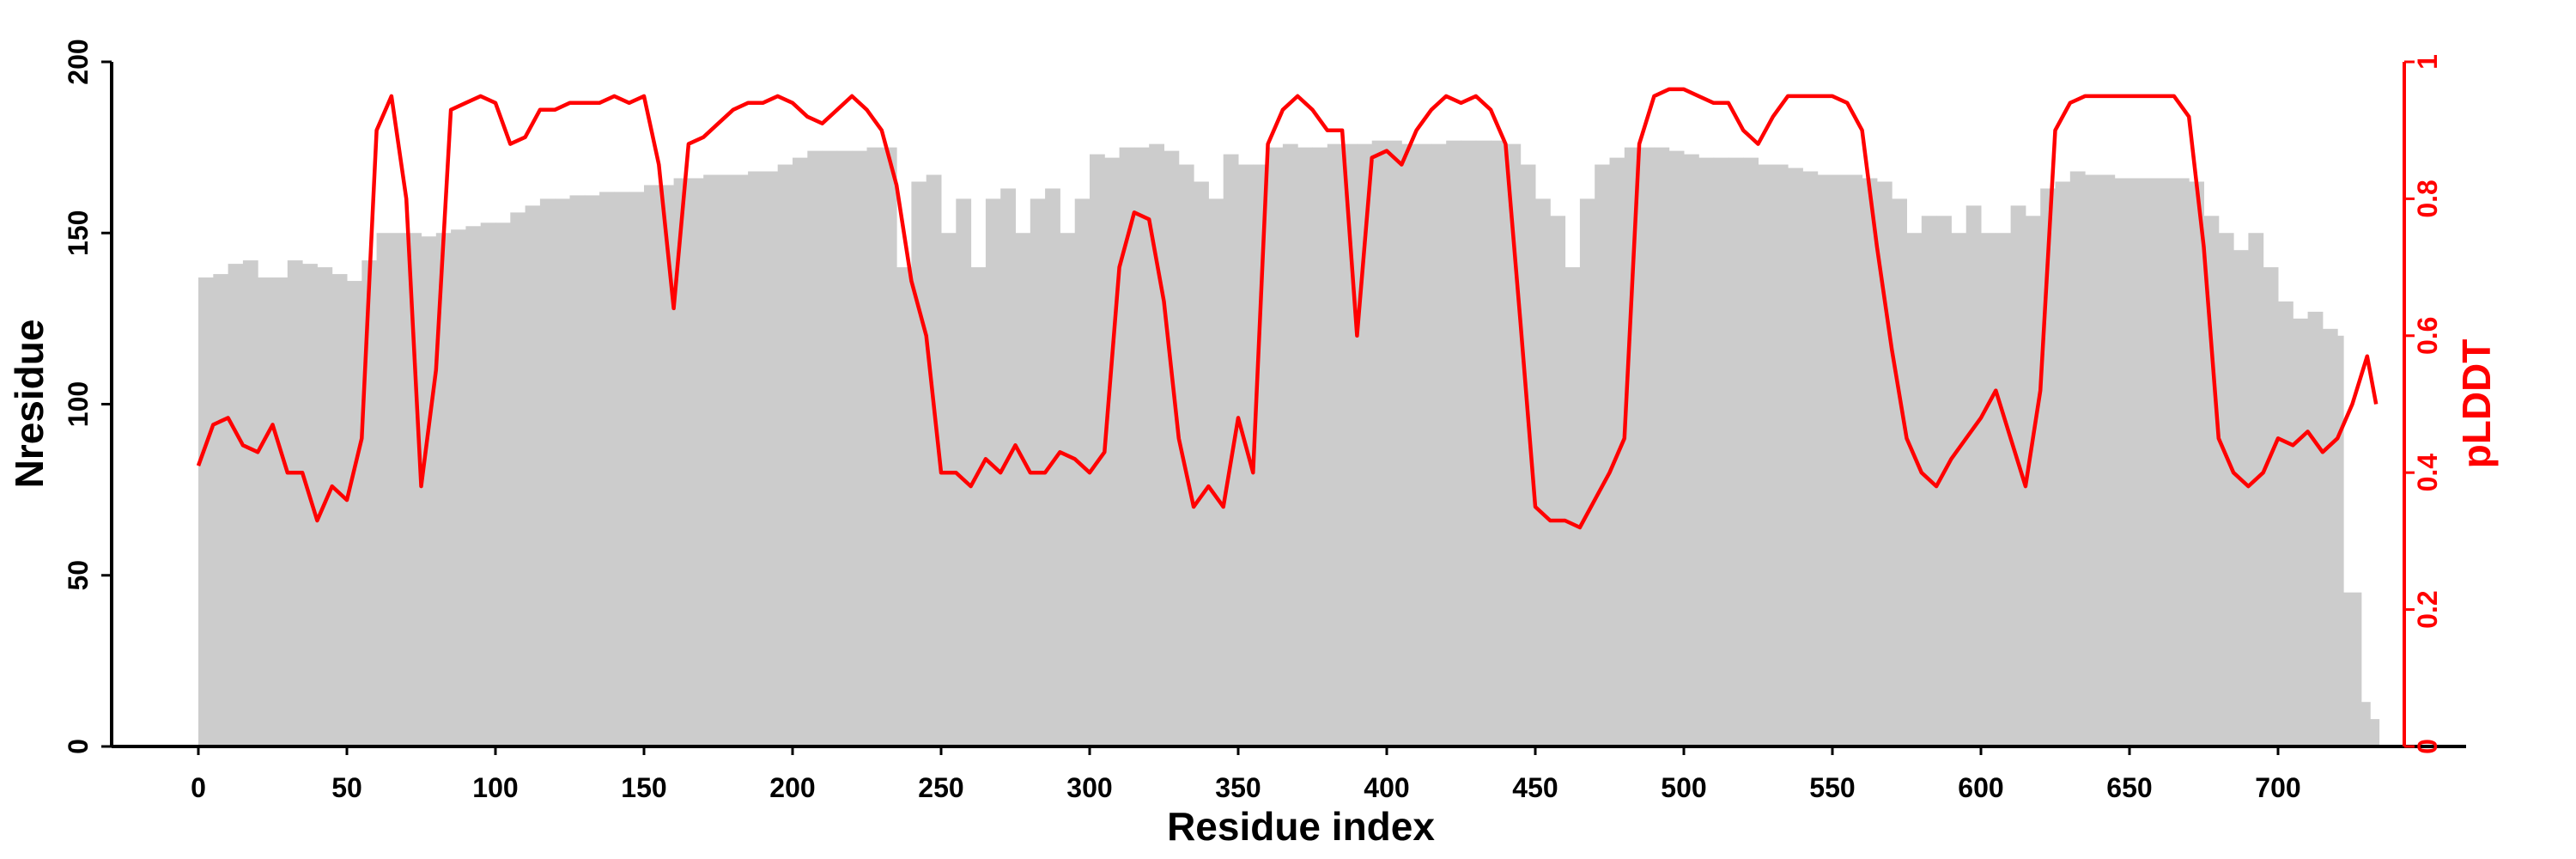  Describe the element at coordinates (2277, 788) in the screenshot. I see `x-tick-label: 700` at that location.